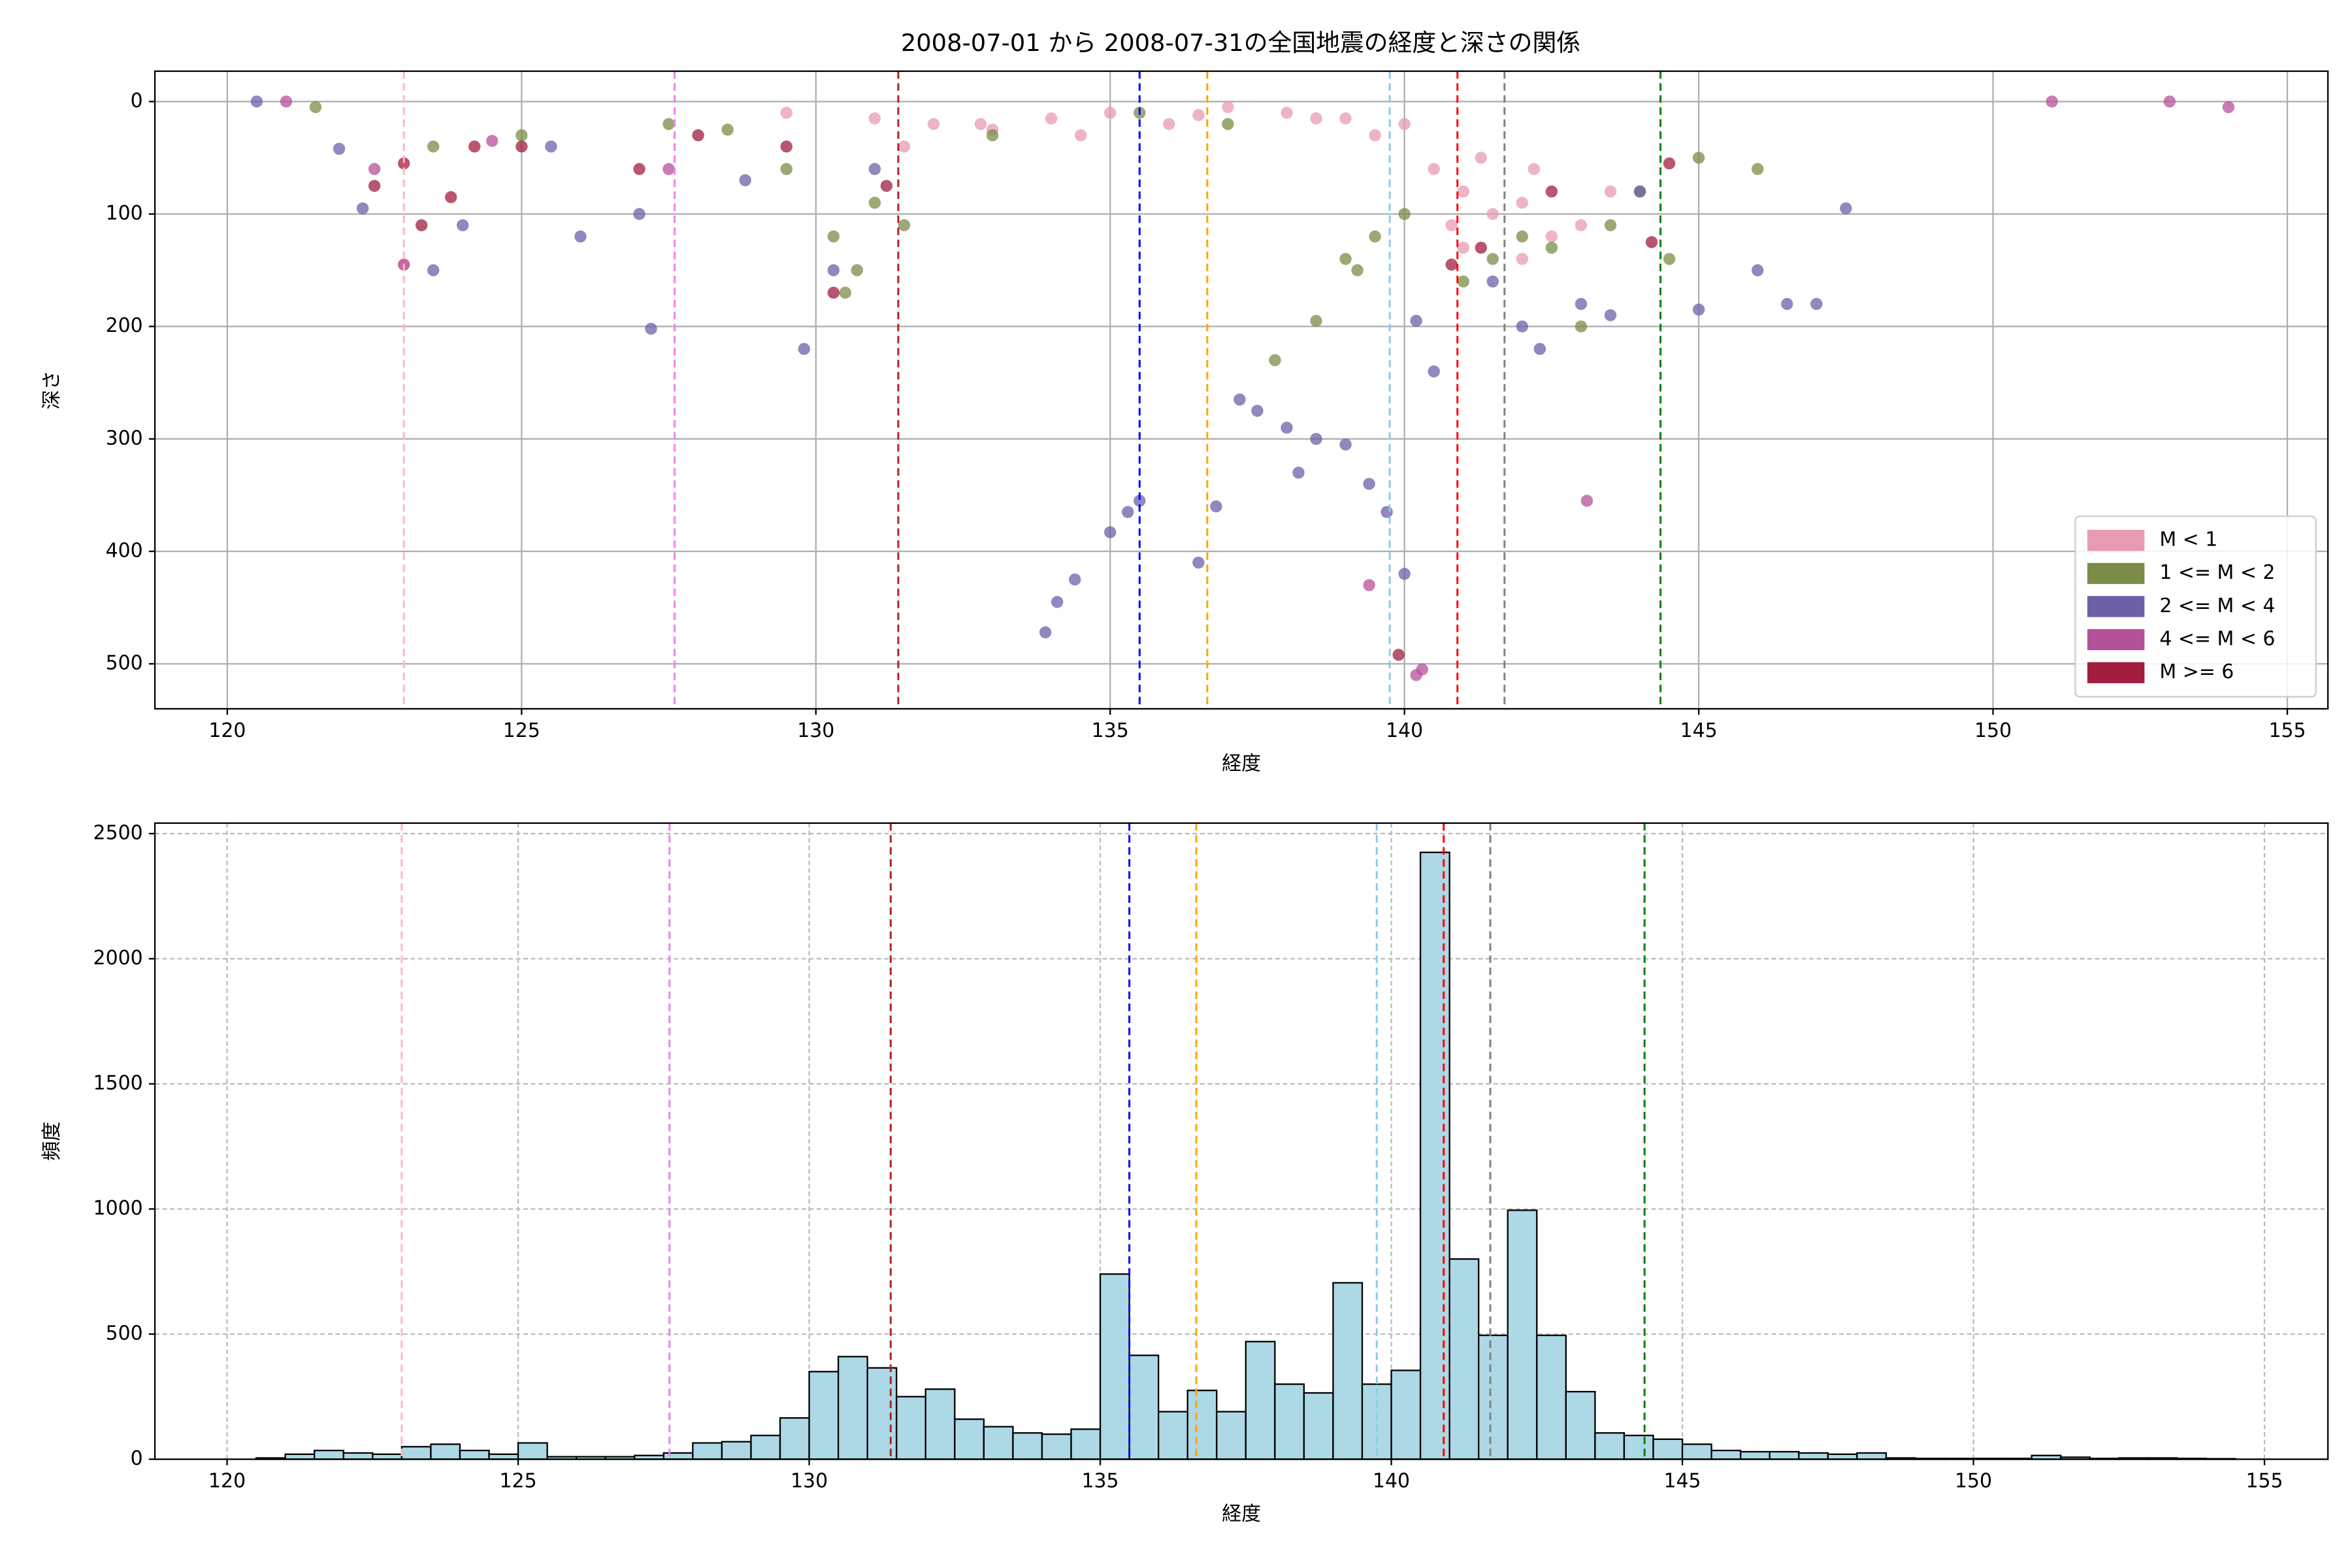  I want to click on y-tick-label: 0, so click(137, 1458).